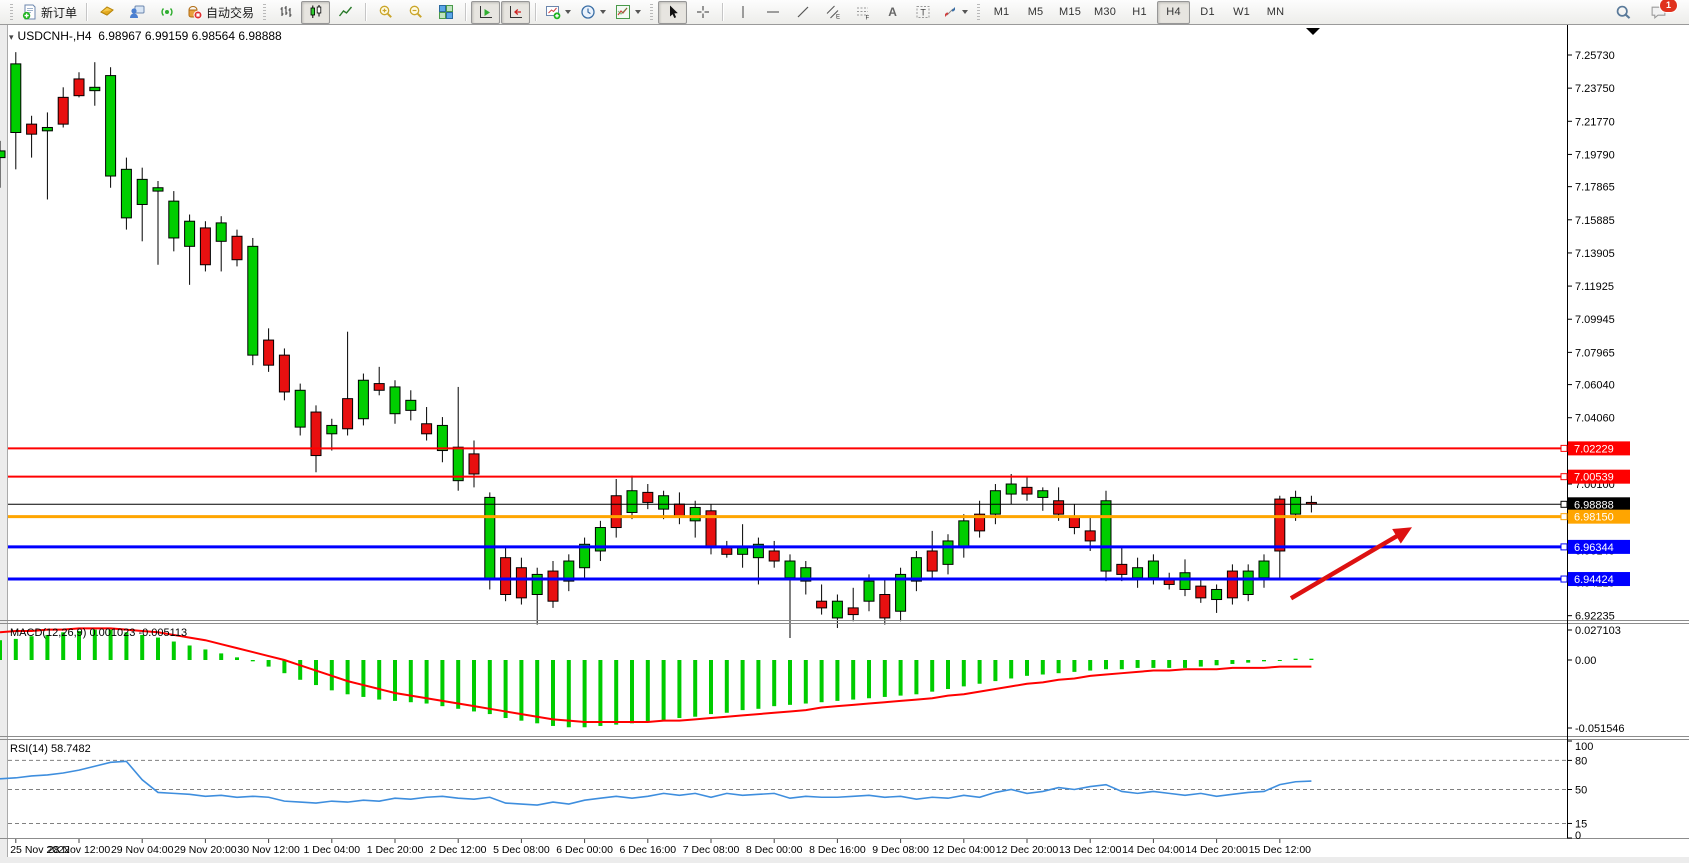 This screenshot has height=863, width=1689. What do you see at coordinates (1595, 546) in the screenshot?
I see `price-tag-6.96344: 6.96344` at bounding box center [1595, 546].